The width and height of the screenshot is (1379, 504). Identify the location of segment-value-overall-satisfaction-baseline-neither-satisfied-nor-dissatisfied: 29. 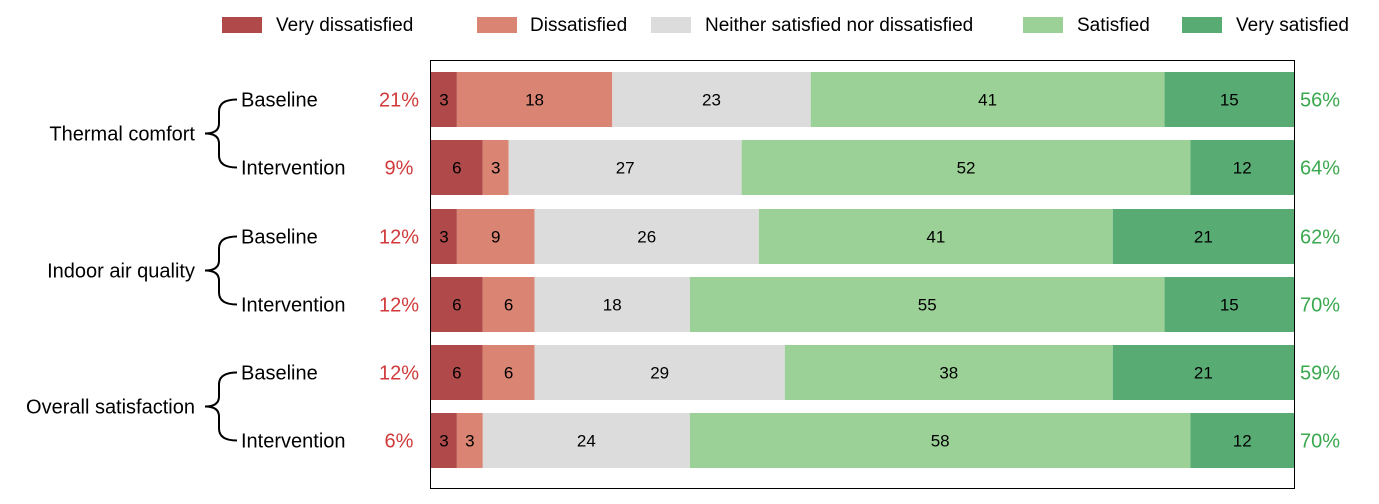
(659, 373).